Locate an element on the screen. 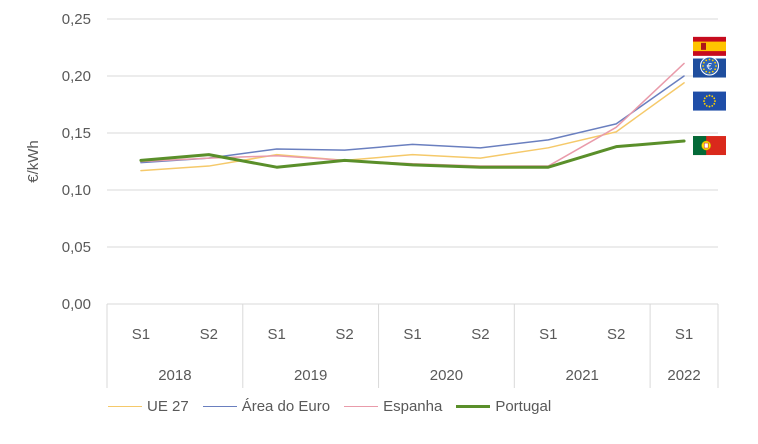 This screenshot has width=758, height=444. legend-label: Portugal is located at coordinates (523, 406).